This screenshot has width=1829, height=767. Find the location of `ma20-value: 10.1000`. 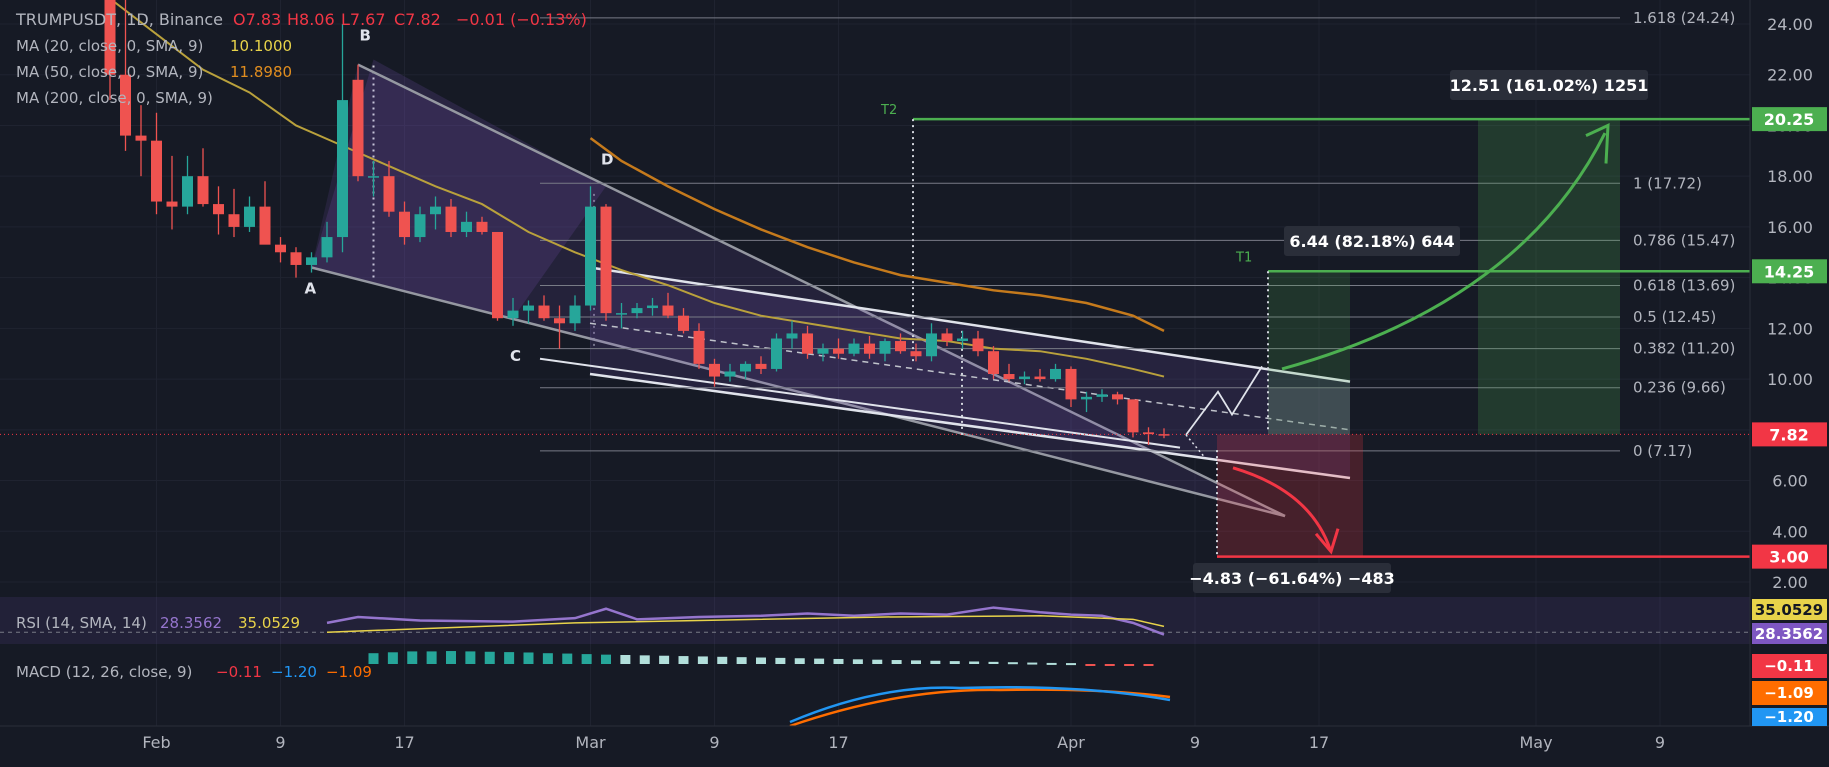

ma20-value: 10.1000 is located at coordinates (261, 46).